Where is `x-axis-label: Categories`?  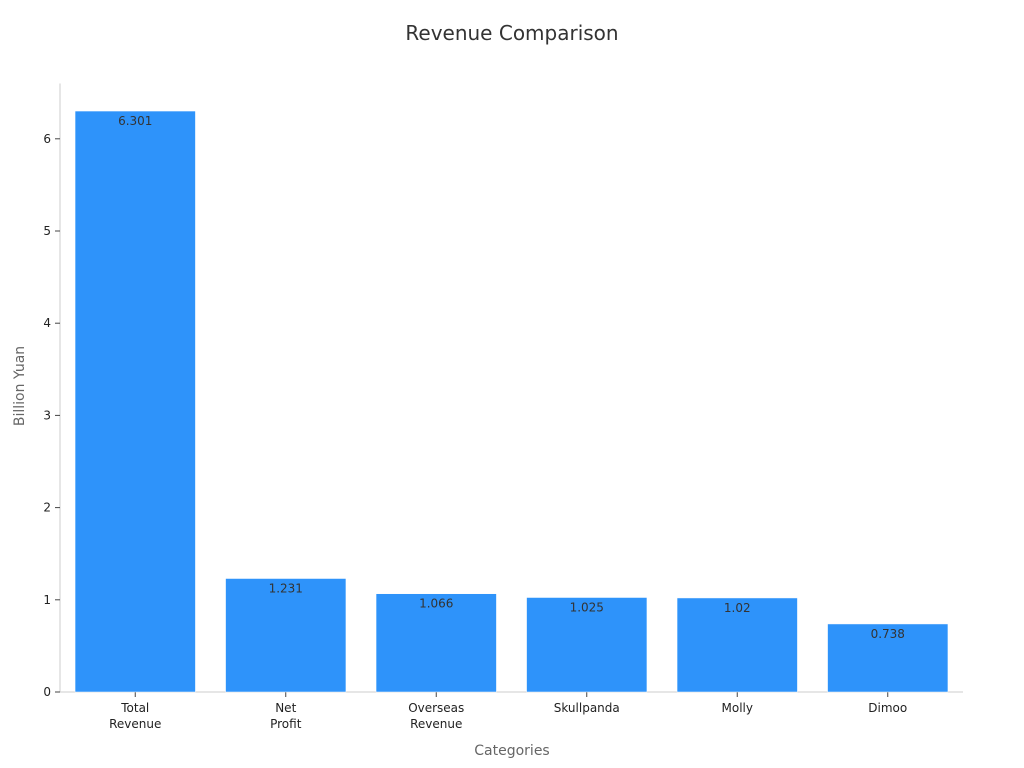 x-axis-label: Categories is located at coordinates (511, 751).